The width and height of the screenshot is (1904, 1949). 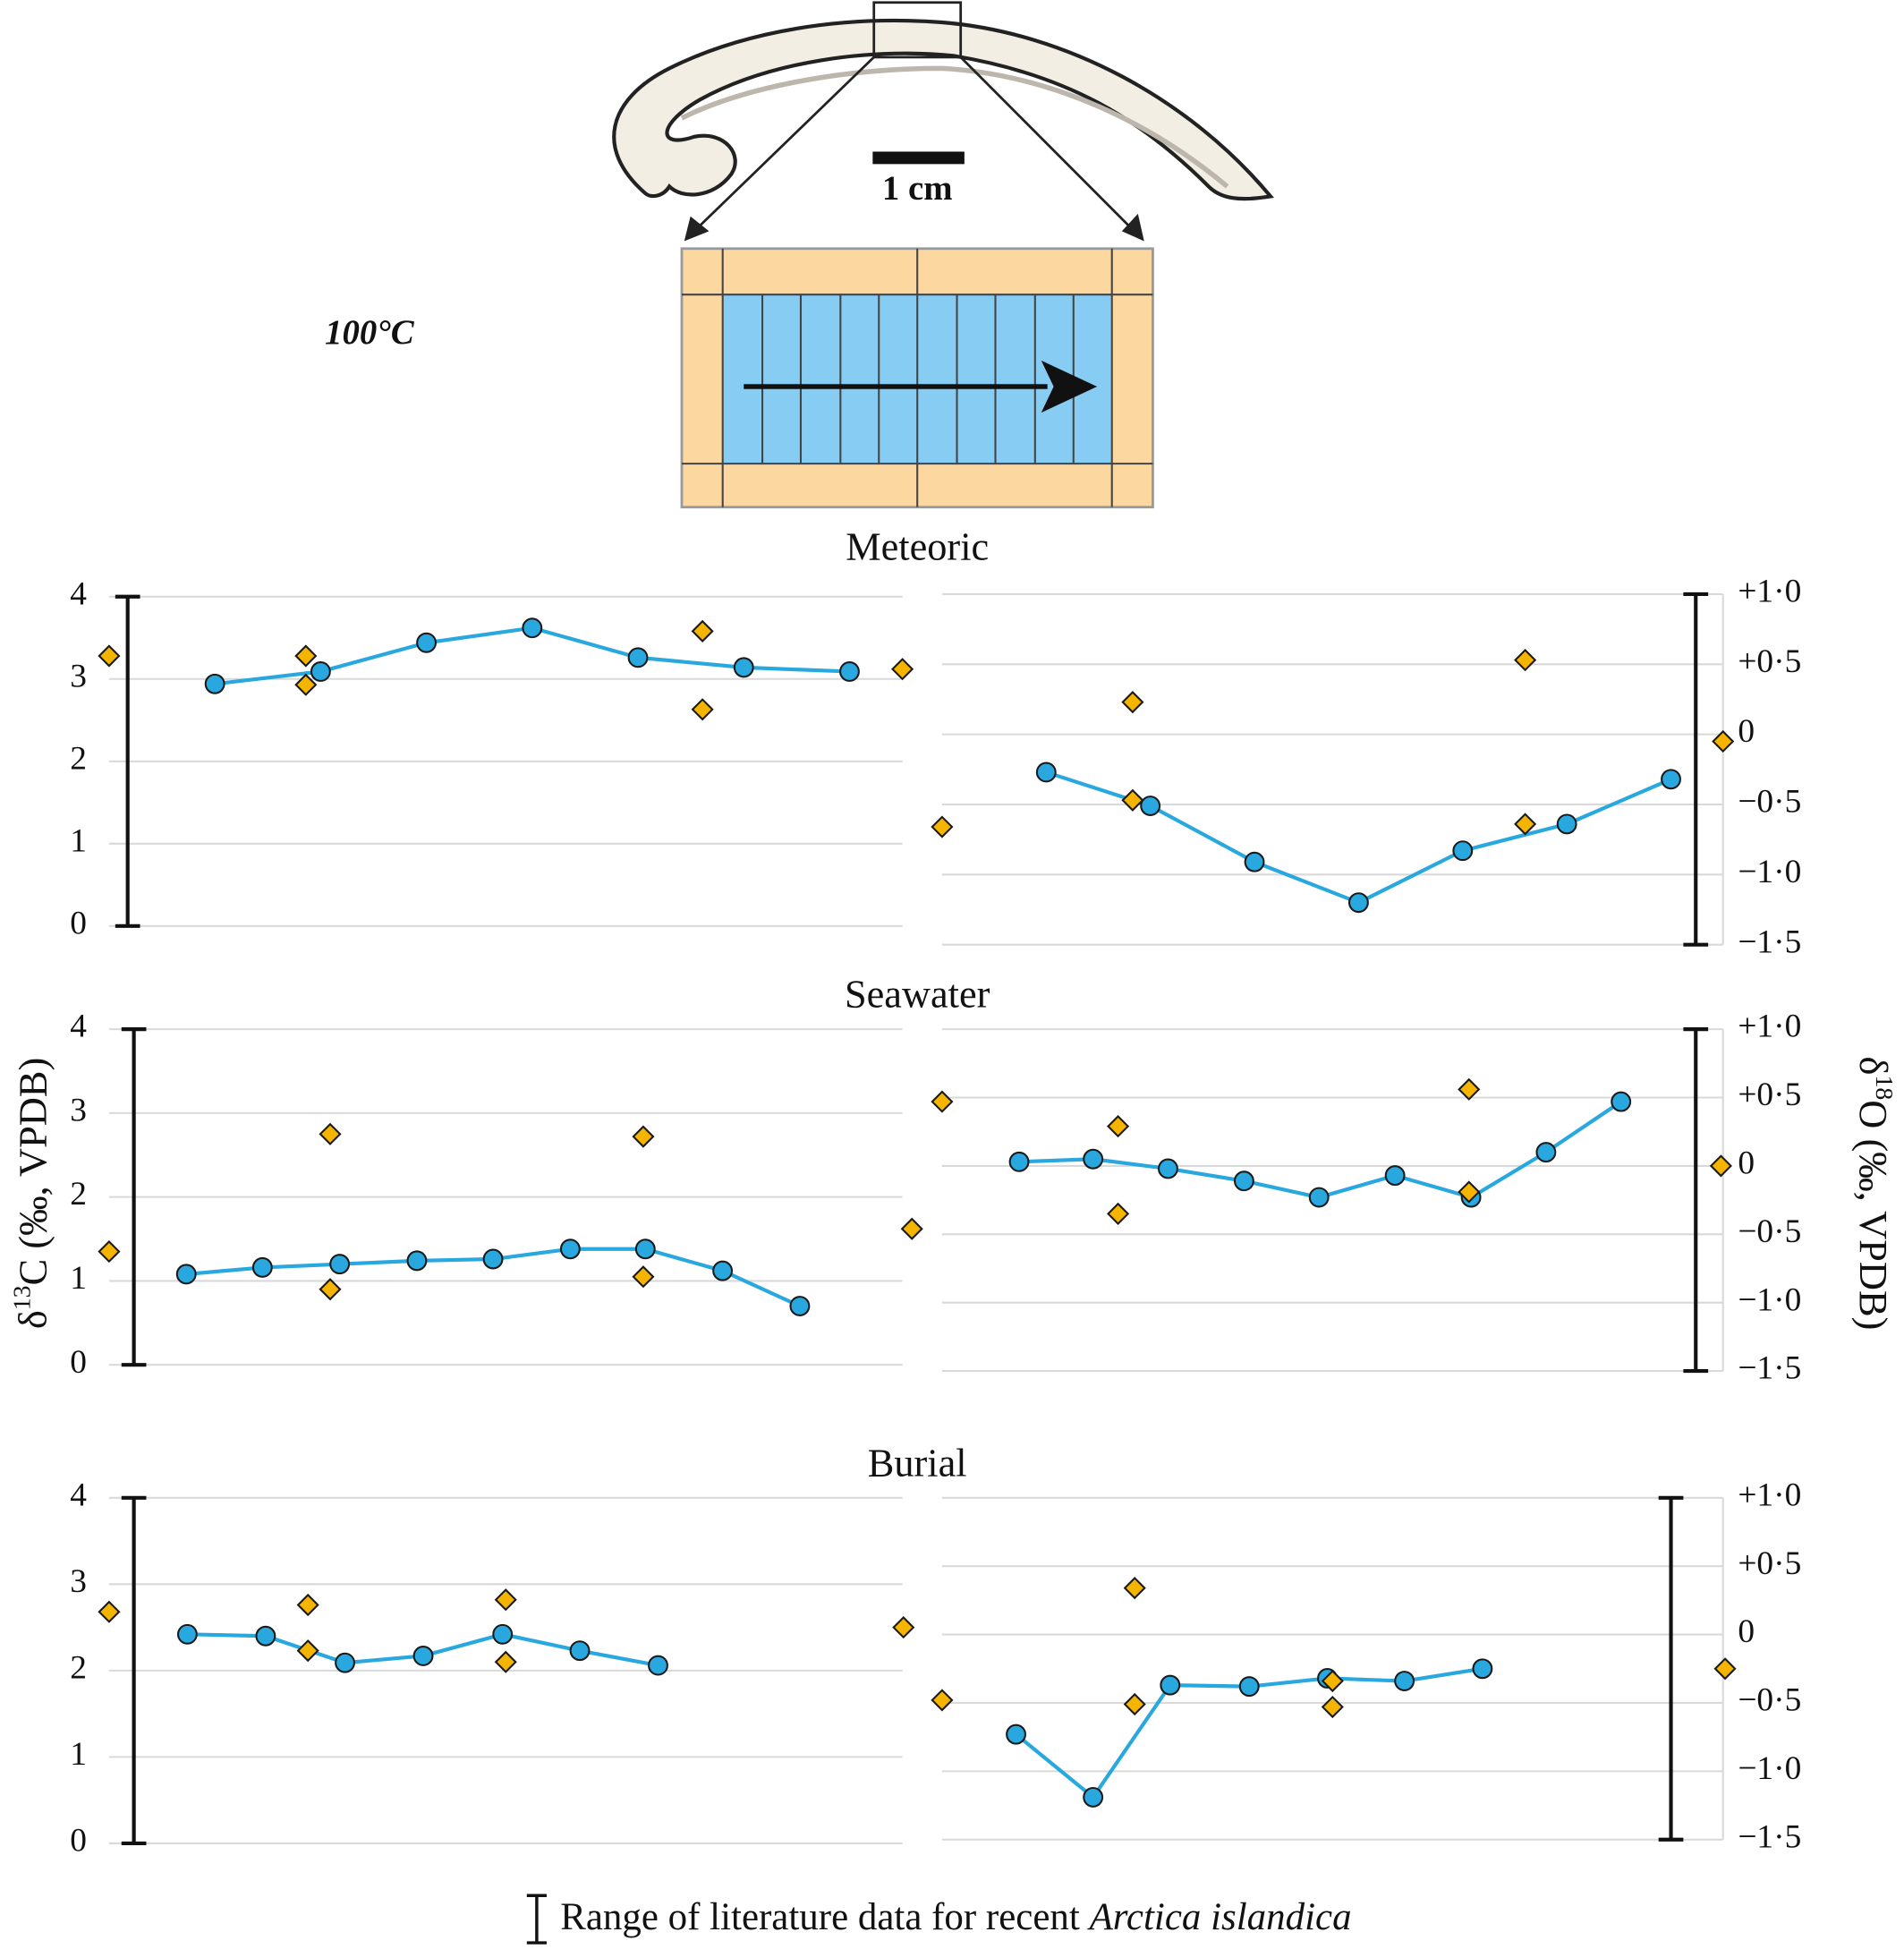 I want to click on label-sup: 18, so click(x=1884, y=1087).